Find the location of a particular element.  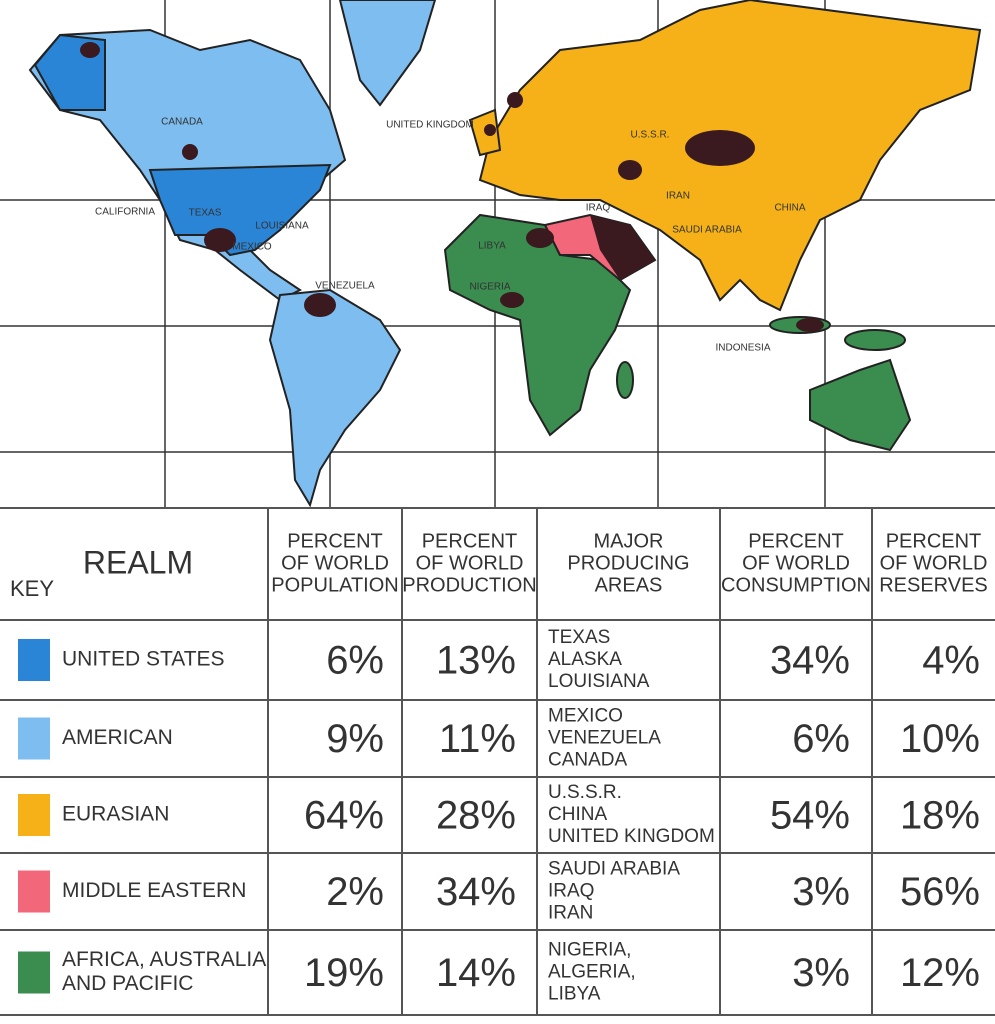

percent-cell: 9% is located at coordinates (355, 739).